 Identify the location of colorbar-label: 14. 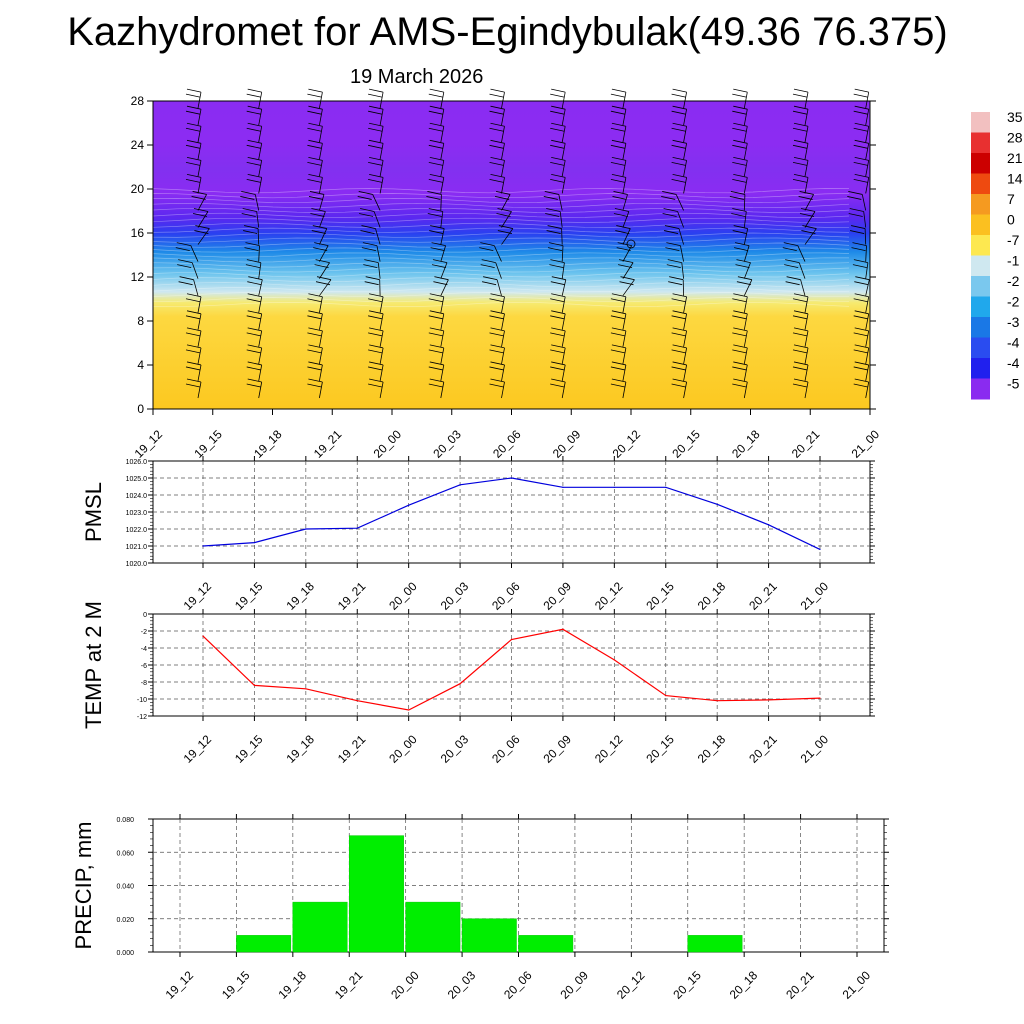
(1015, 179).